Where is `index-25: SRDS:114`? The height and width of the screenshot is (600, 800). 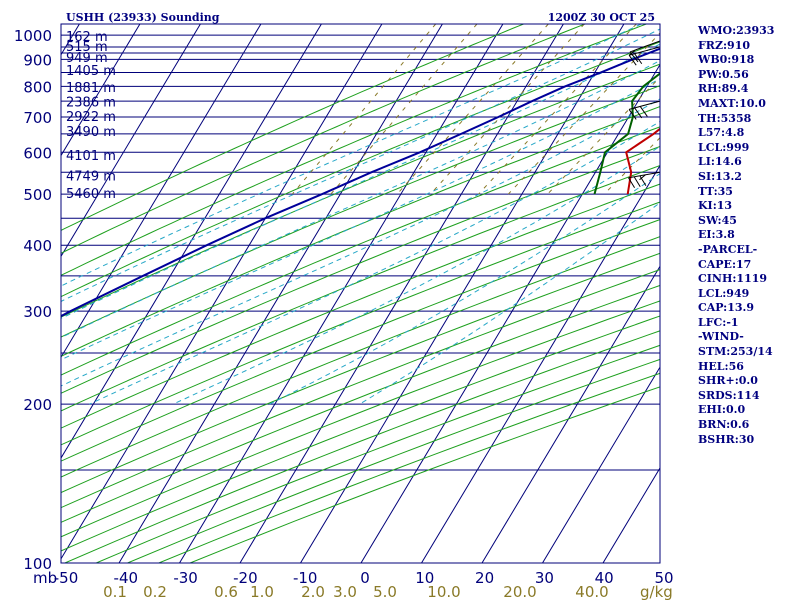
index-25: SRDS:114 is located at coordinates (729, 395).